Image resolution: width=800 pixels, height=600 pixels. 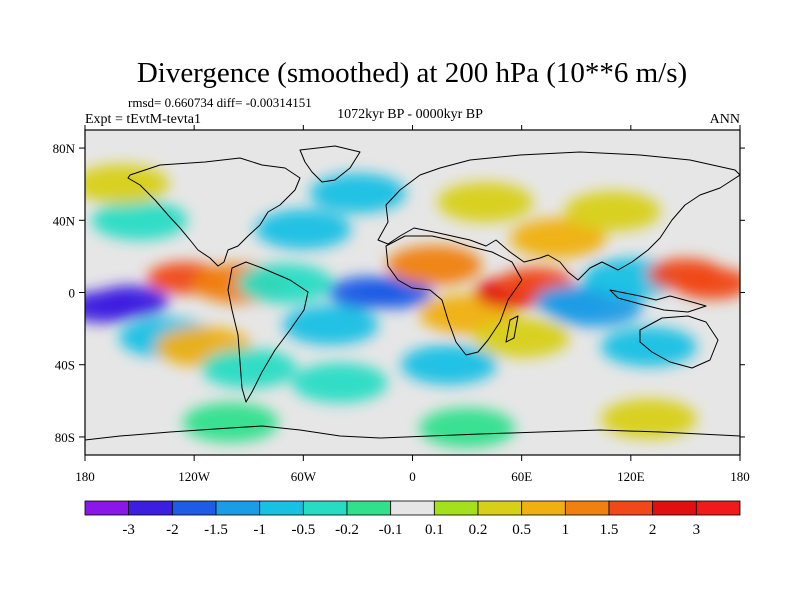 What do you see at coordinates (330, 164) in the screenshot?
I see `coastline-greenland` at bounding box center [330, 164].